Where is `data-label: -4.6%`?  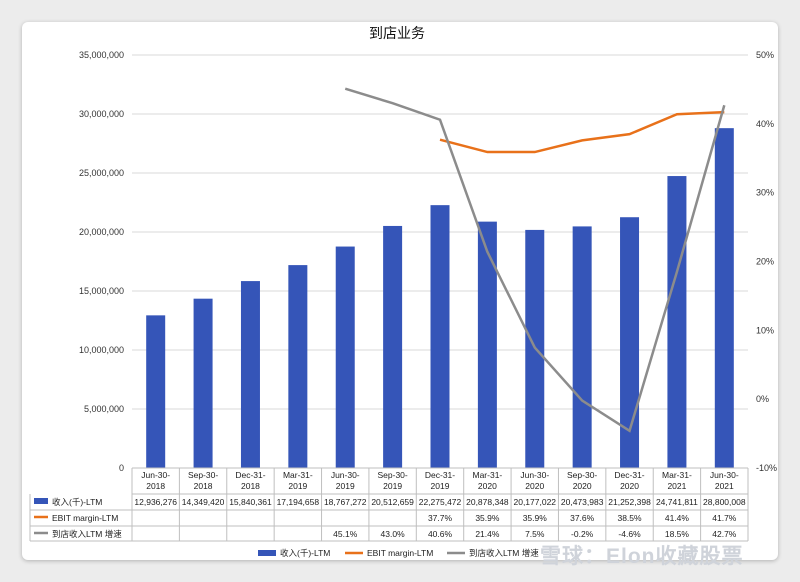
data-label: -4.6% is located at coordinates (629, 534).